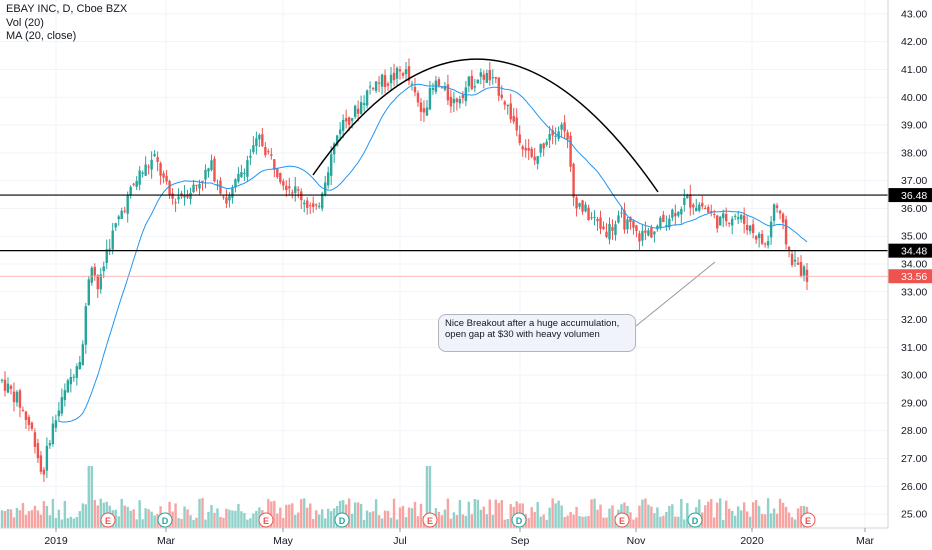 The width and height of the screenshot is (932, 550). Describe the element at coordinates (914, 431) in the screenshot. I see `price-tick-label: 28.00` at that location.